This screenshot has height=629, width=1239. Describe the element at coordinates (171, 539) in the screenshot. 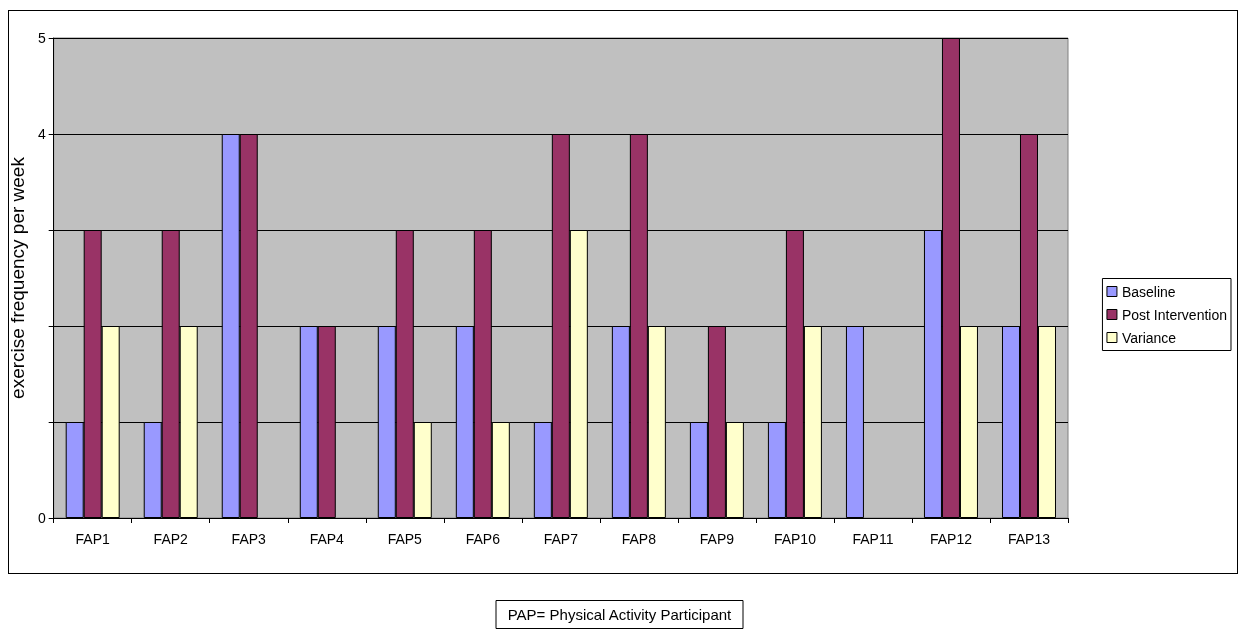

I see `x-tick-label: FAP2` at that location.